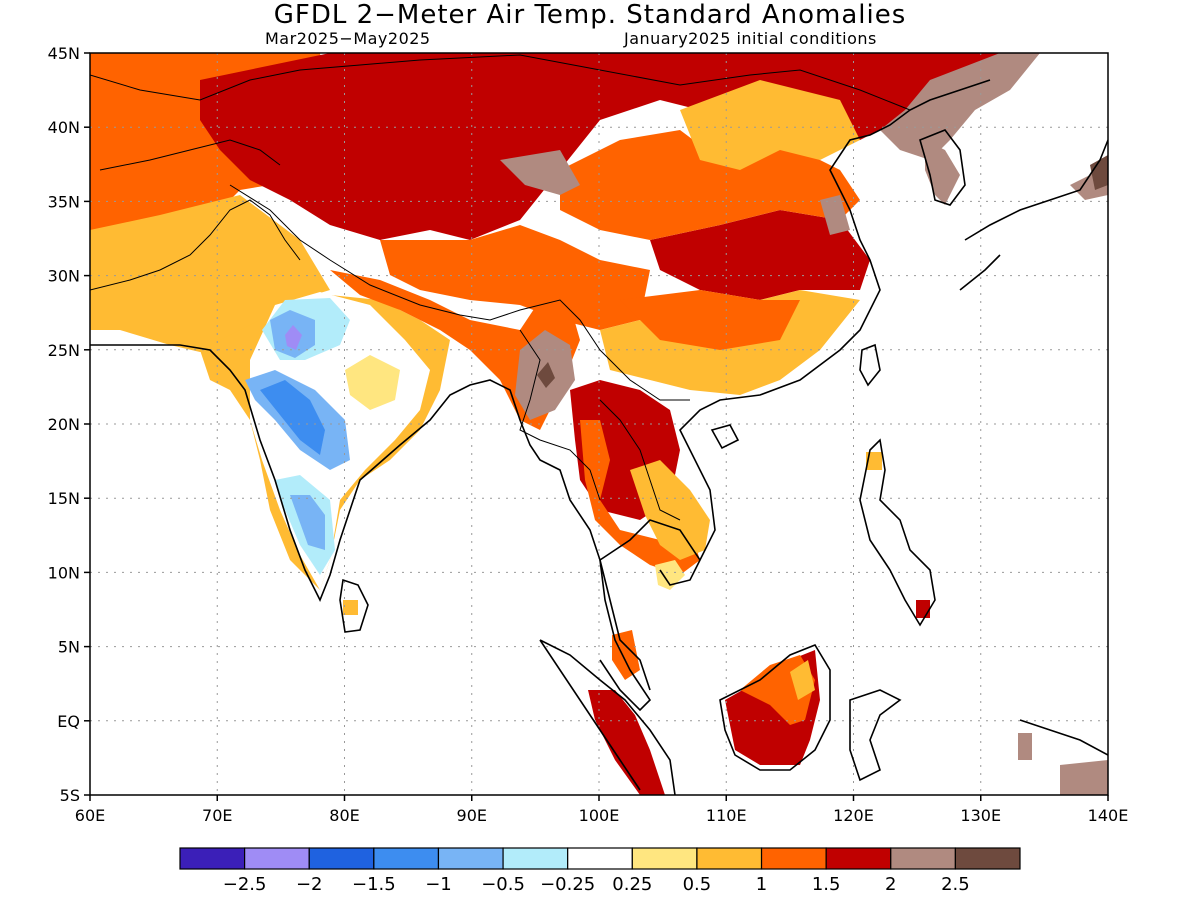  What do you see at coordinates (853, 815) in the screenshot?
I see `lon-label: 120E` at bounding box center [853, 815].